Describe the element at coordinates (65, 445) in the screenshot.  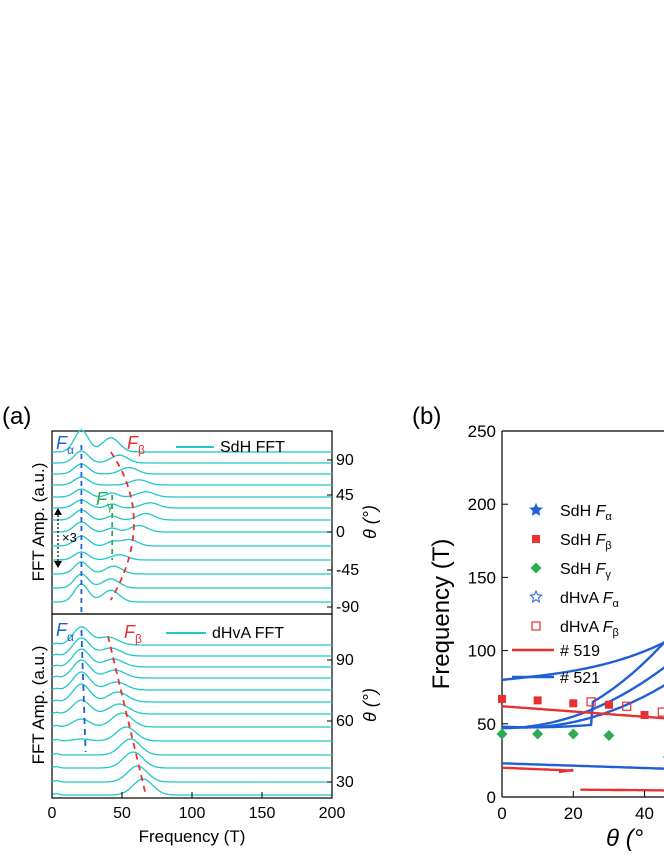
I see `fa-label-top: Fα` at that location.